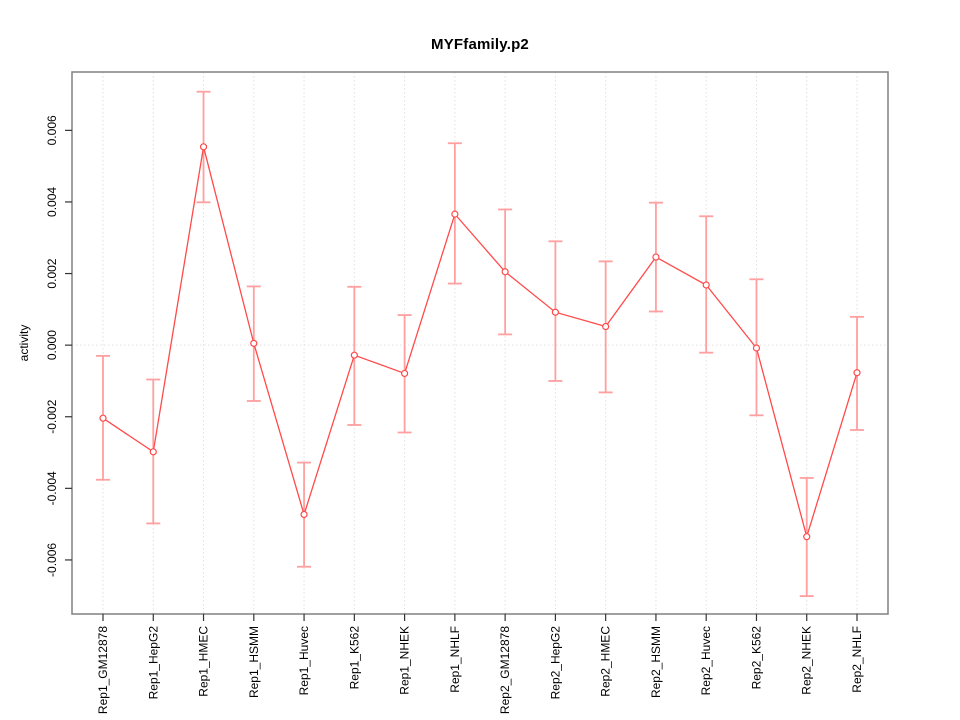 This screenshot has height=720, width=960. What do you see at coordinates (505, 670) in the screenshot?
I see `x-tick-label: Rep2_GM12878` at bounding box center [505, 670].